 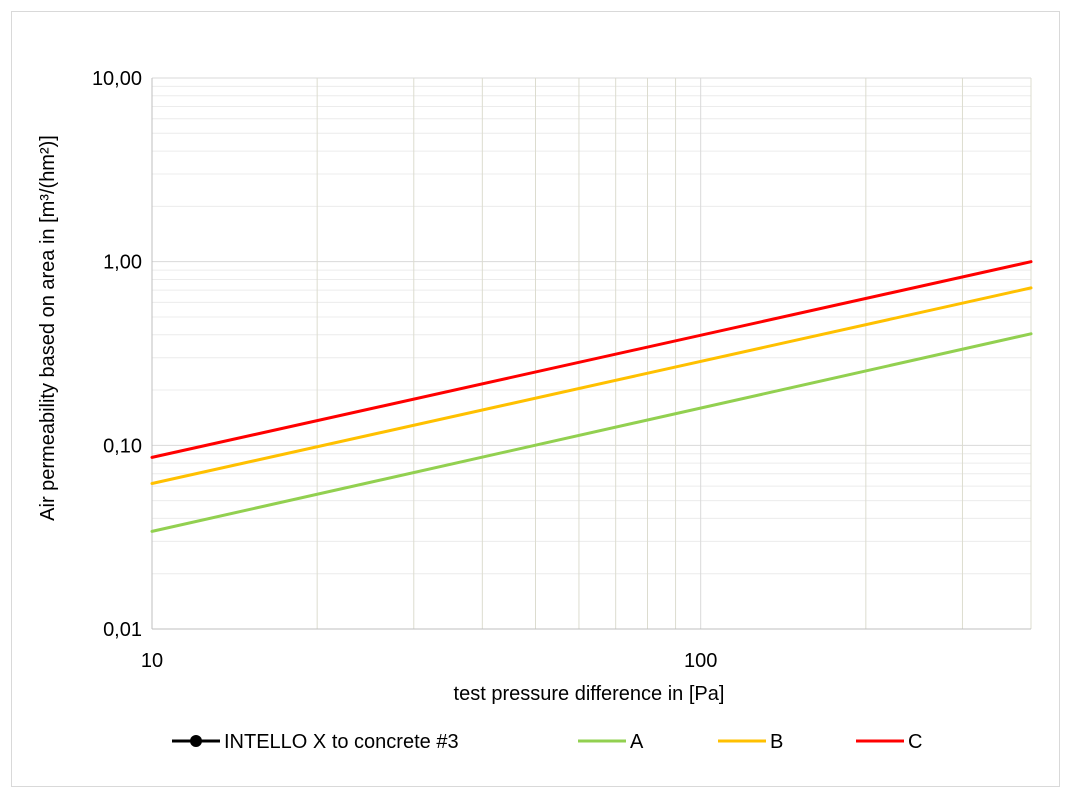 What do you see at coordinates (547, 742) in the screenshot?
I see `legend: INTELLO X to concrete #3 A B C` at bounding box center [547, 742].